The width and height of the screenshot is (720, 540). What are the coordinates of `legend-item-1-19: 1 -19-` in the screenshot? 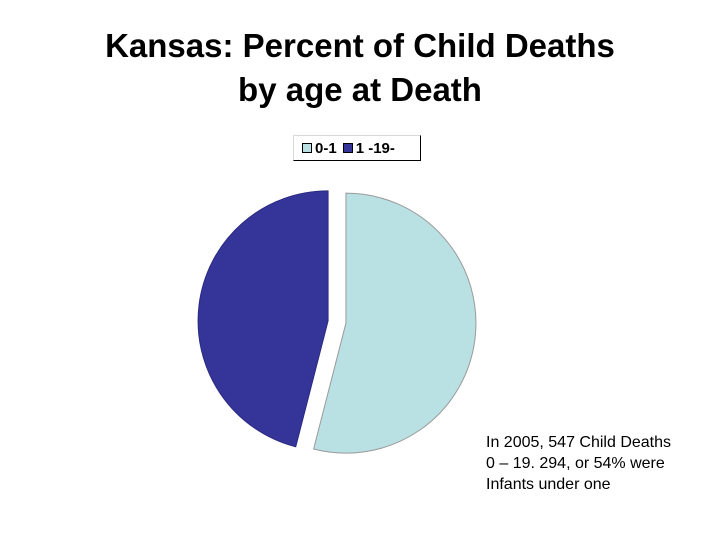 It's located at (368, 148).